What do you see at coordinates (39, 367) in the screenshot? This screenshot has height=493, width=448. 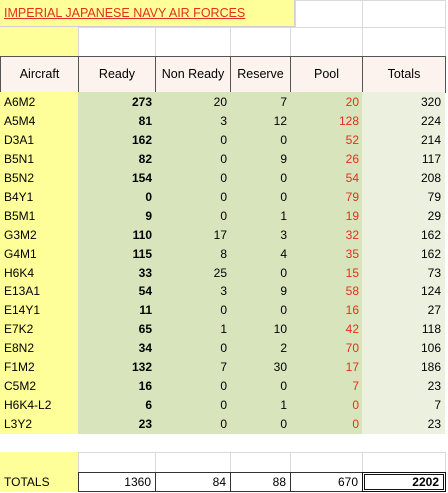 I see `aircraft-name: F1M2` at bounding box center [39, 367].